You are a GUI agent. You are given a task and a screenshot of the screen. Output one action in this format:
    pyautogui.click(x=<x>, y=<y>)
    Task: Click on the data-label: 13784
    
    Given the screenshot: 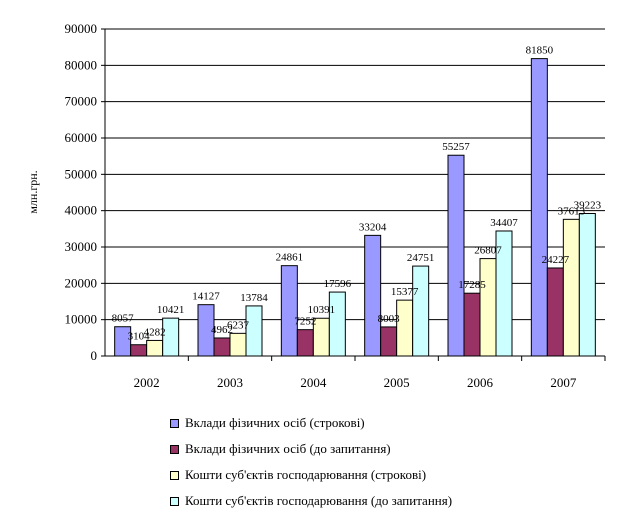 What is the action you would take?
    pyautogui.click(x=254, y=298)
    